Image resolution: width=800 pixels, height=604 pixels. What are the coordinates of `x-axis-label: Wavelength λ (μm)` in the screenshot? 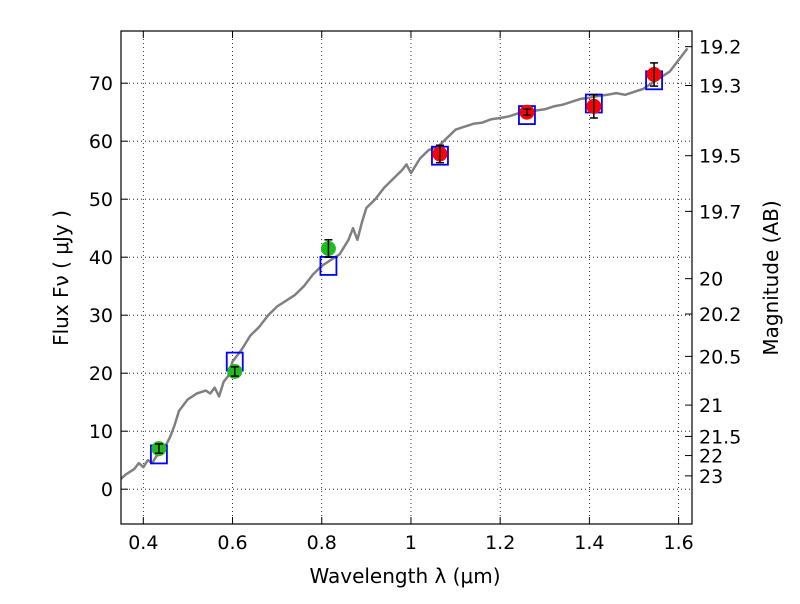 It's located at (404, 576).